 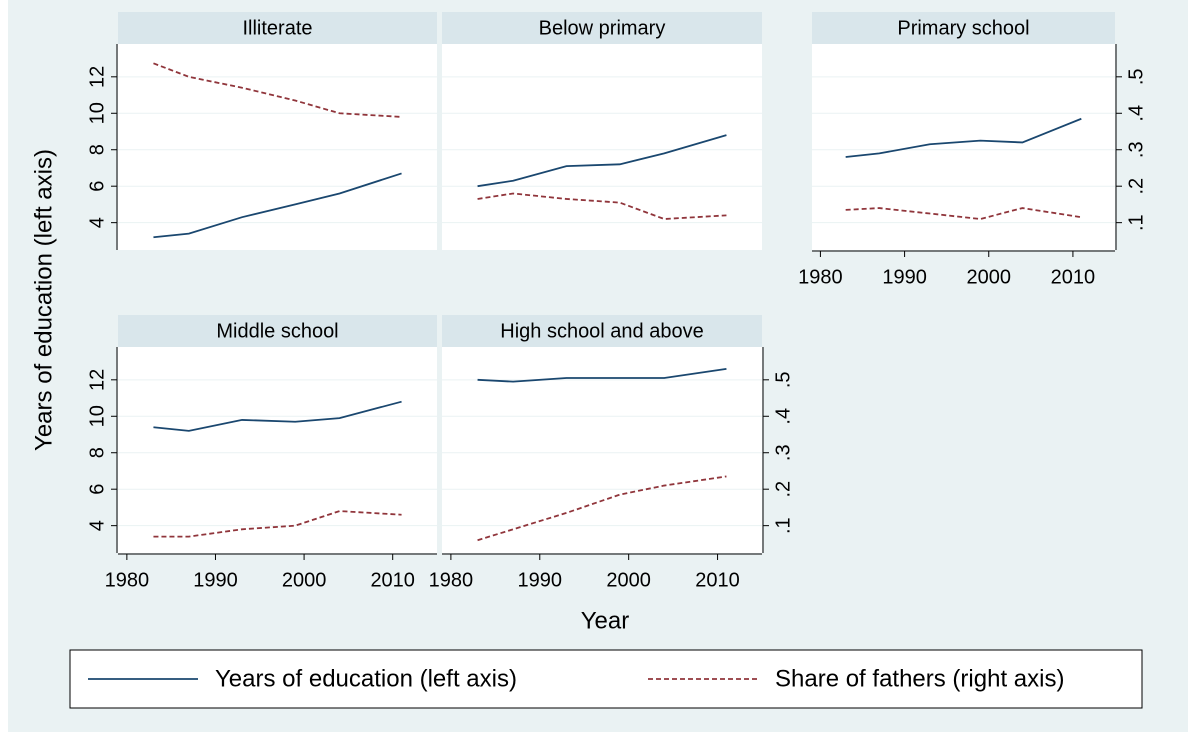 I want to click on panel-title: Middle school, so click(x=277, y=331).